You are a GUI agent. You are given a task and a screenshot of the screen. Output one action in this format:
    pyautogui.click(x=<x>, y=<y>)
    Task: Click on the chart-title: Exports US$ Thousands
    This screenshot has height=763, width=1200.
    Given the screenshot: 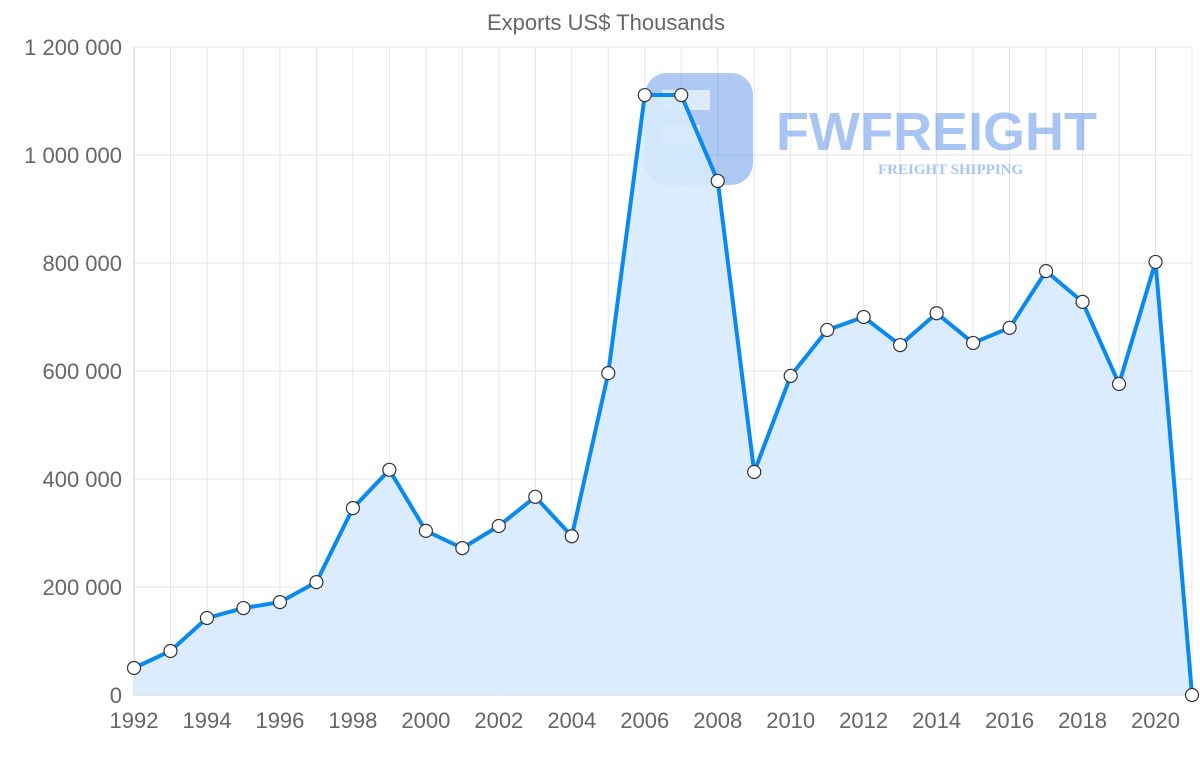 What is the action you would take?
    pyautogui.click(x=606, y=22)
    